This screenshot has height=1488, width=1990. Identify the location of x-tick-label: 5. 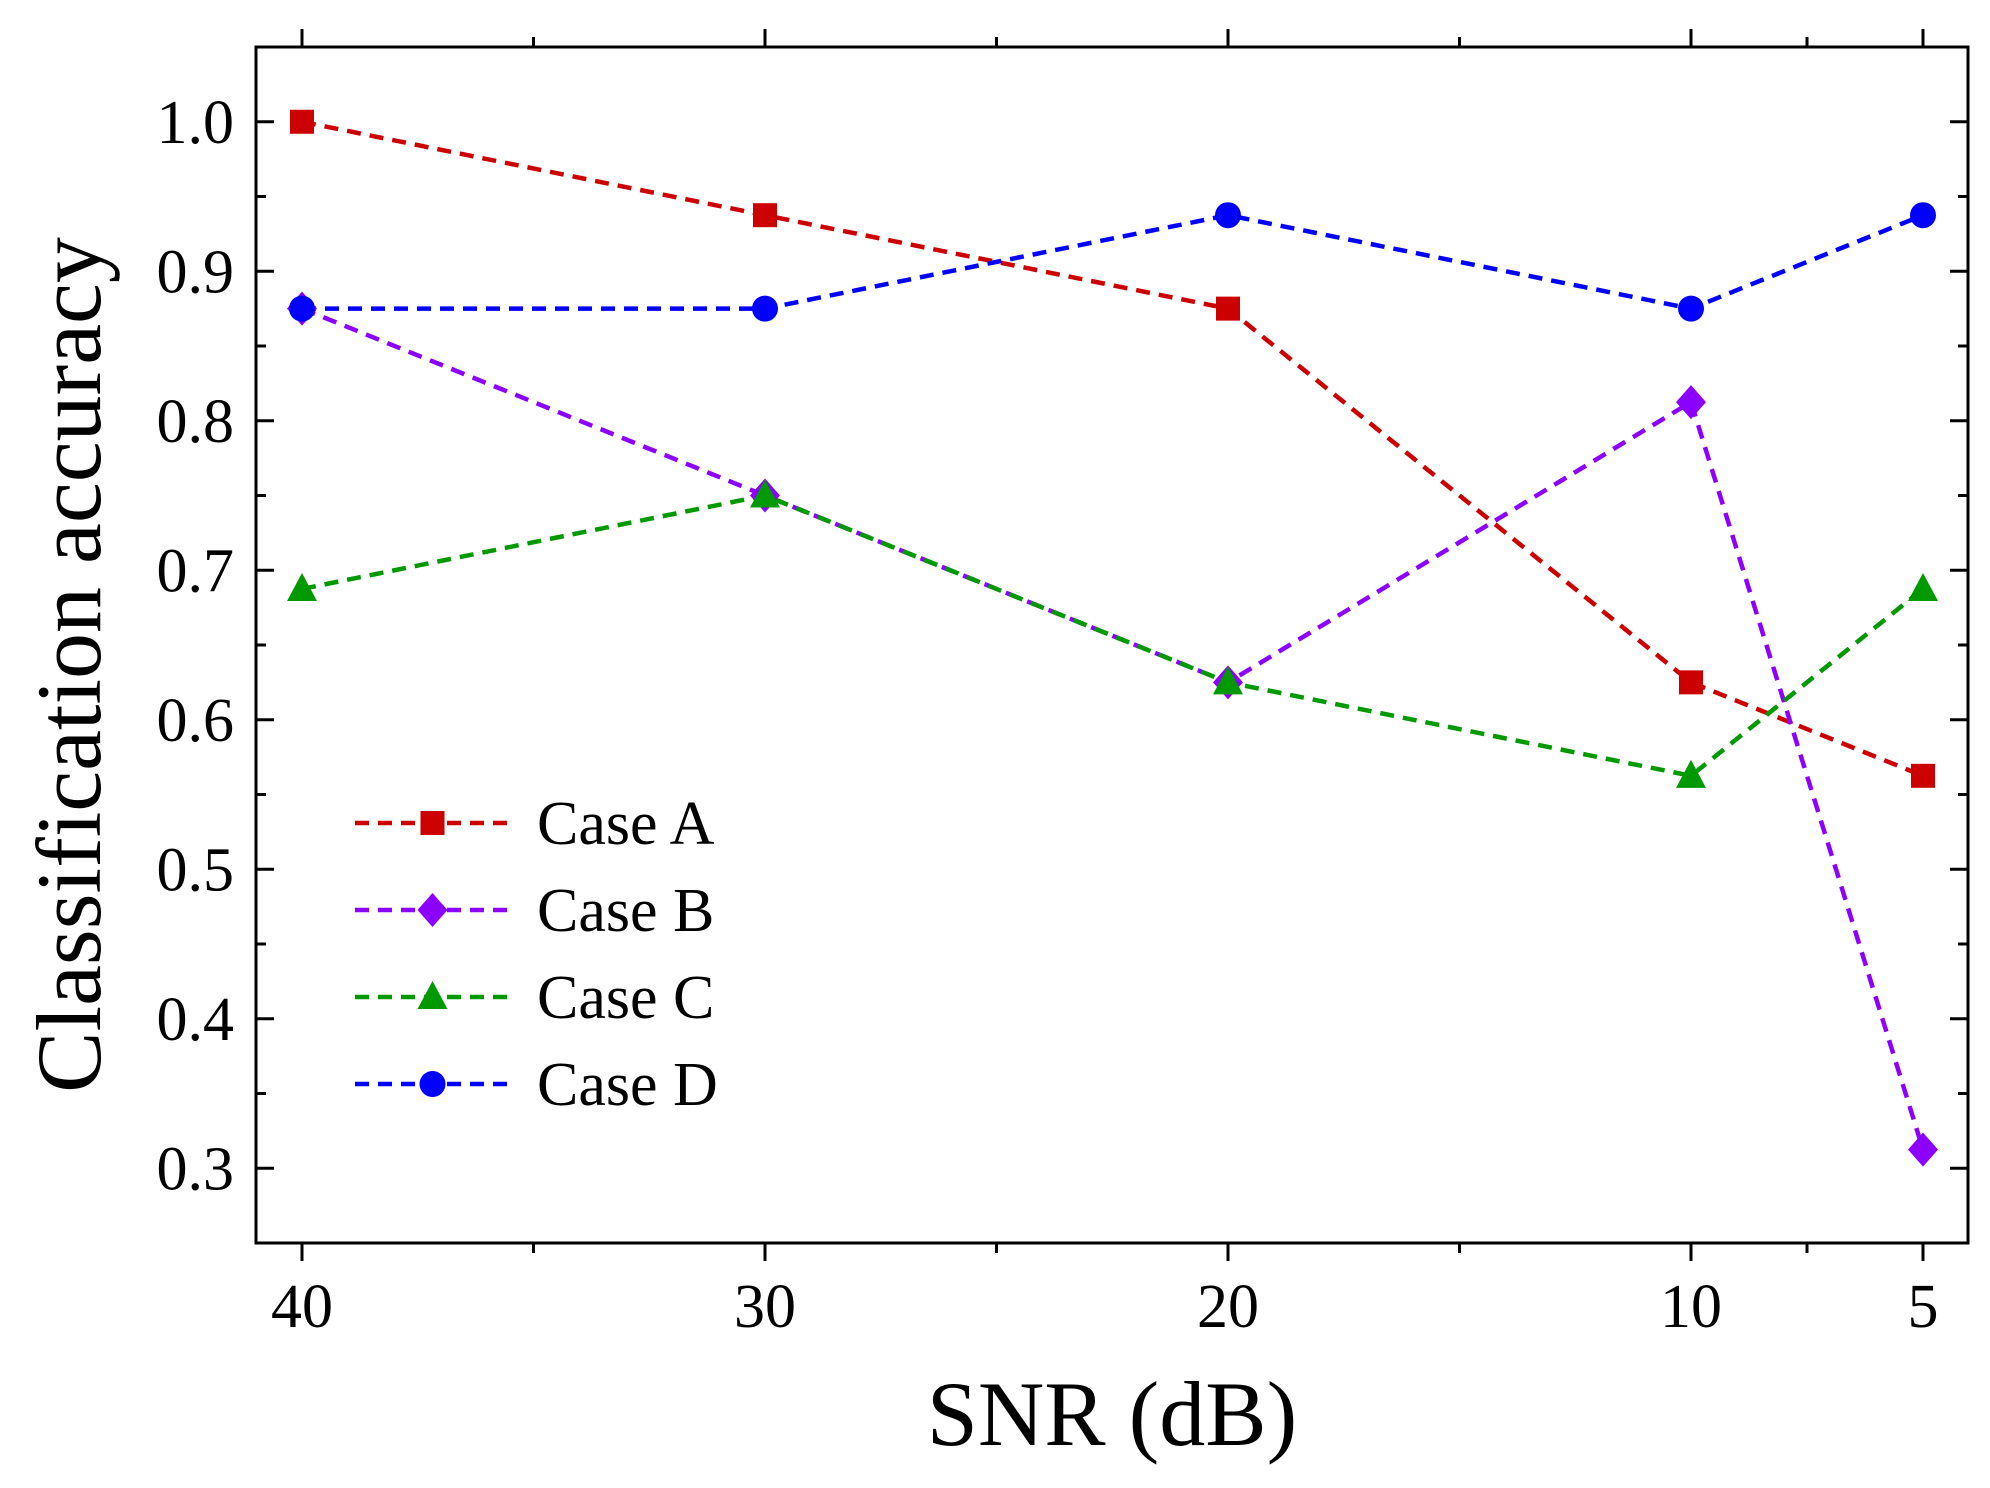
(1923, 1307).